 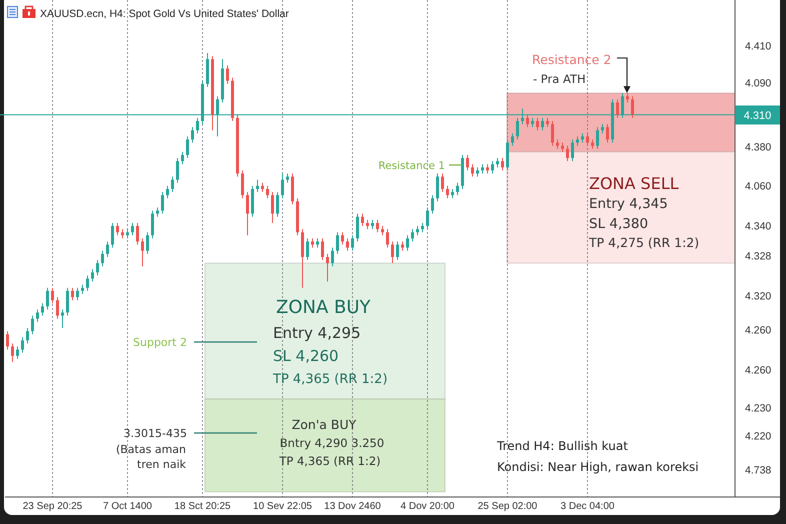 I want to click on x-tick-label: 10 Sev 22:05, so click(x=282, y=506).